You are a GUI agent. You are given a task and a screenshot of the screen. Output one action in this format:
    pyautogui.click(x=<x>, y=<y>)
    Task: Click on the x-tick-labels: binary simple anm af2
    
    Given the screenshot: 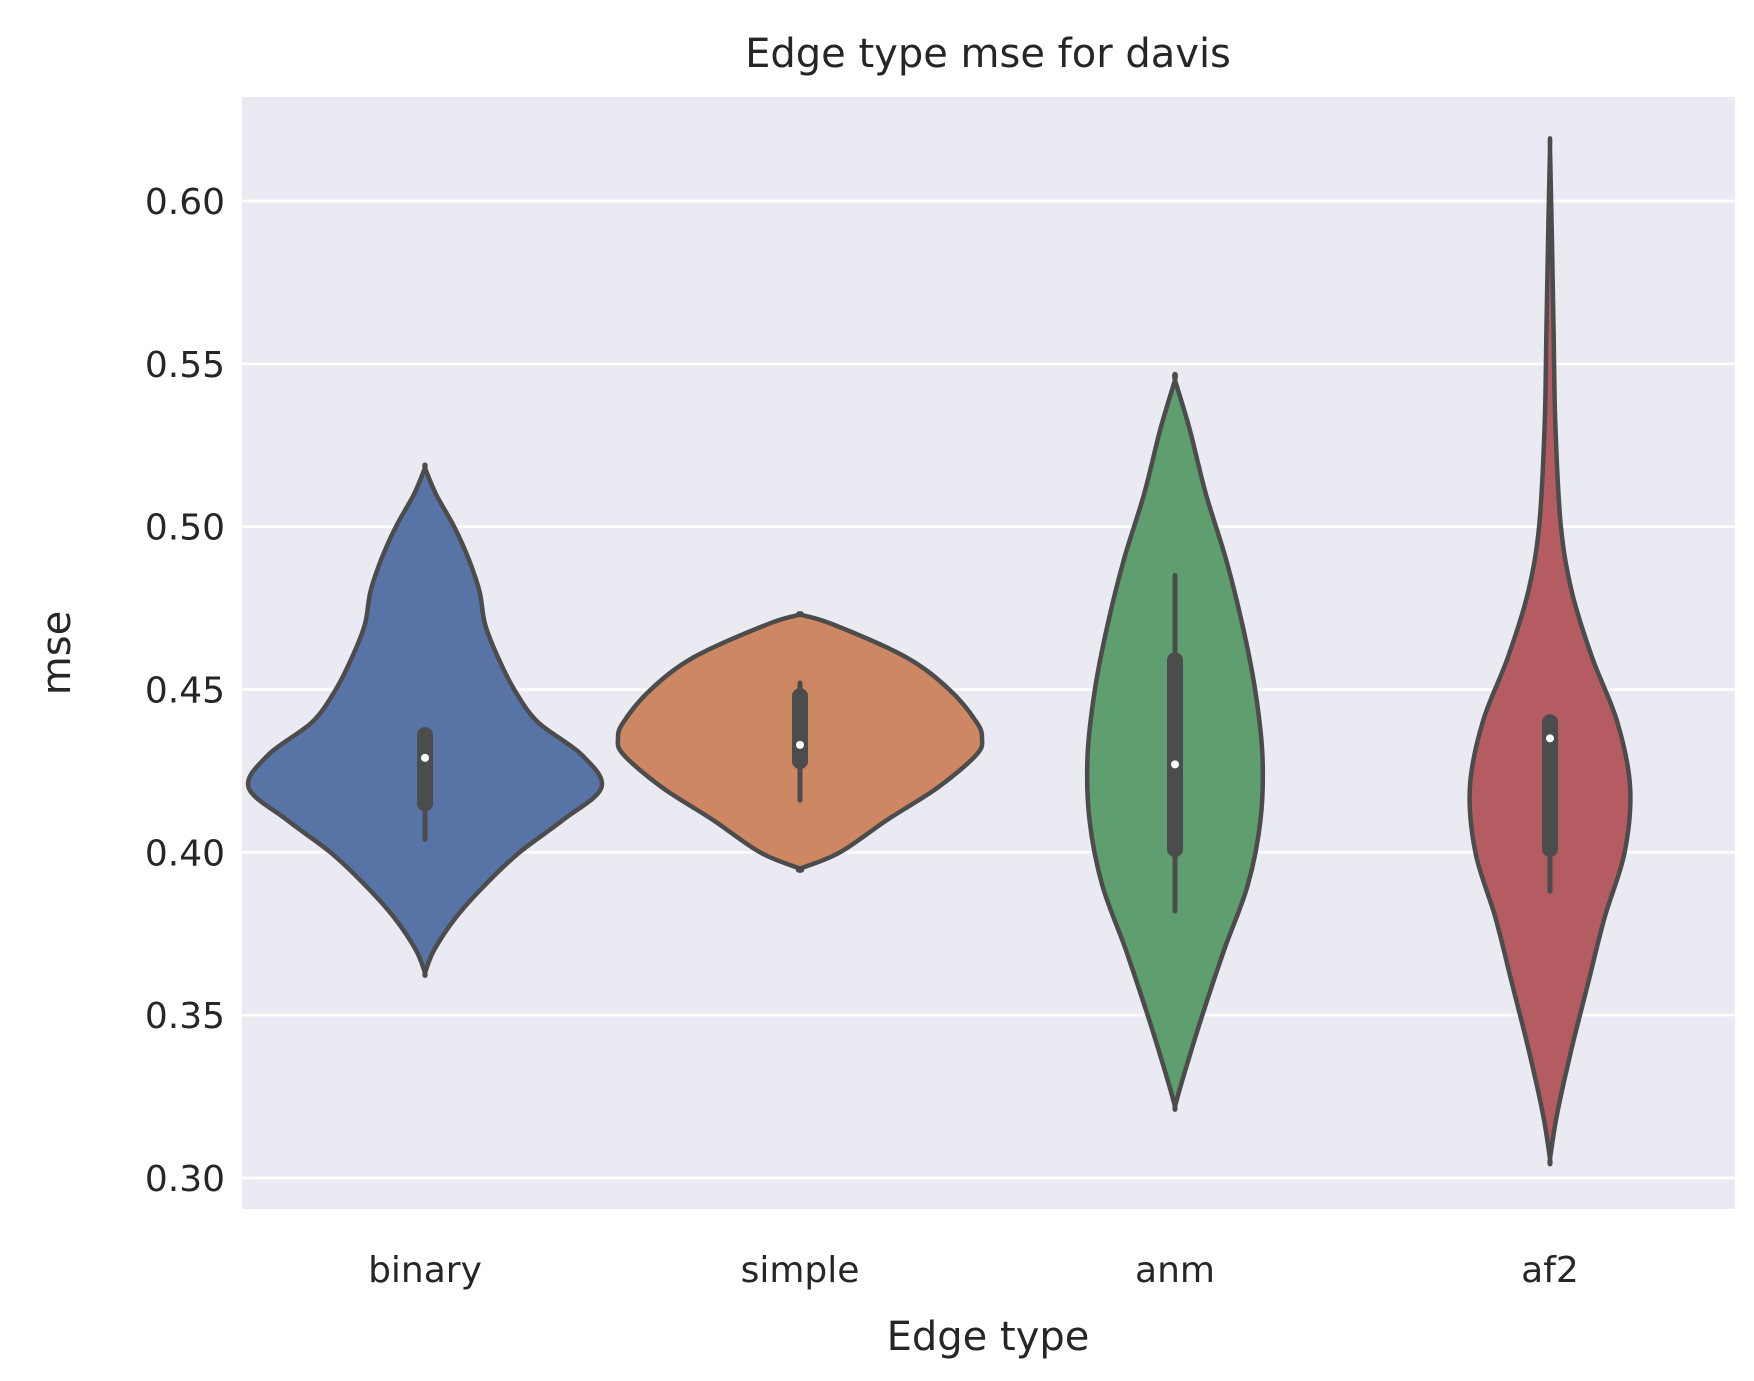 What is the action you would take?
    pyautogui.click(x=973, y=1270)
    